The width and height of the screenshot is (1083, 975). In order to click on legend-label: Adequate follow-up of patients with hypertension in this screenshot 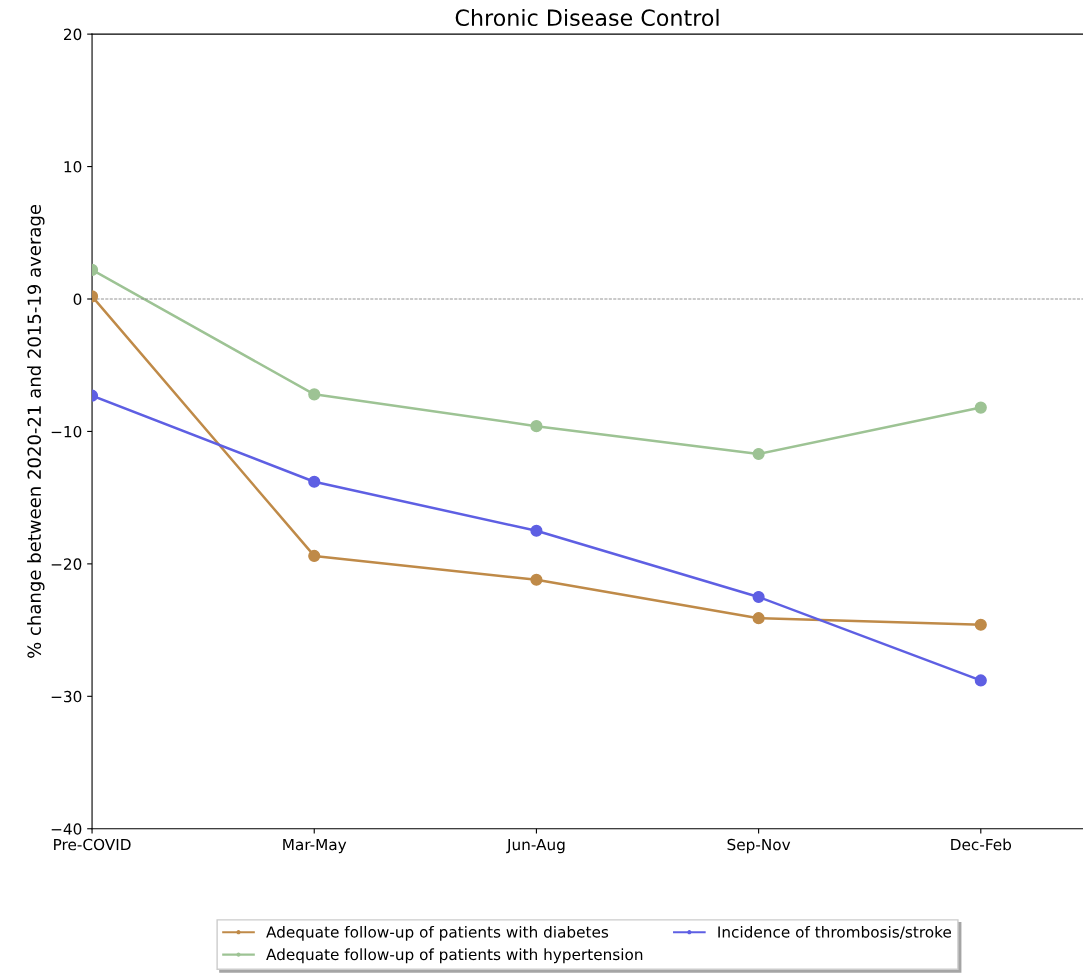, I will do `click(454, 956)`.